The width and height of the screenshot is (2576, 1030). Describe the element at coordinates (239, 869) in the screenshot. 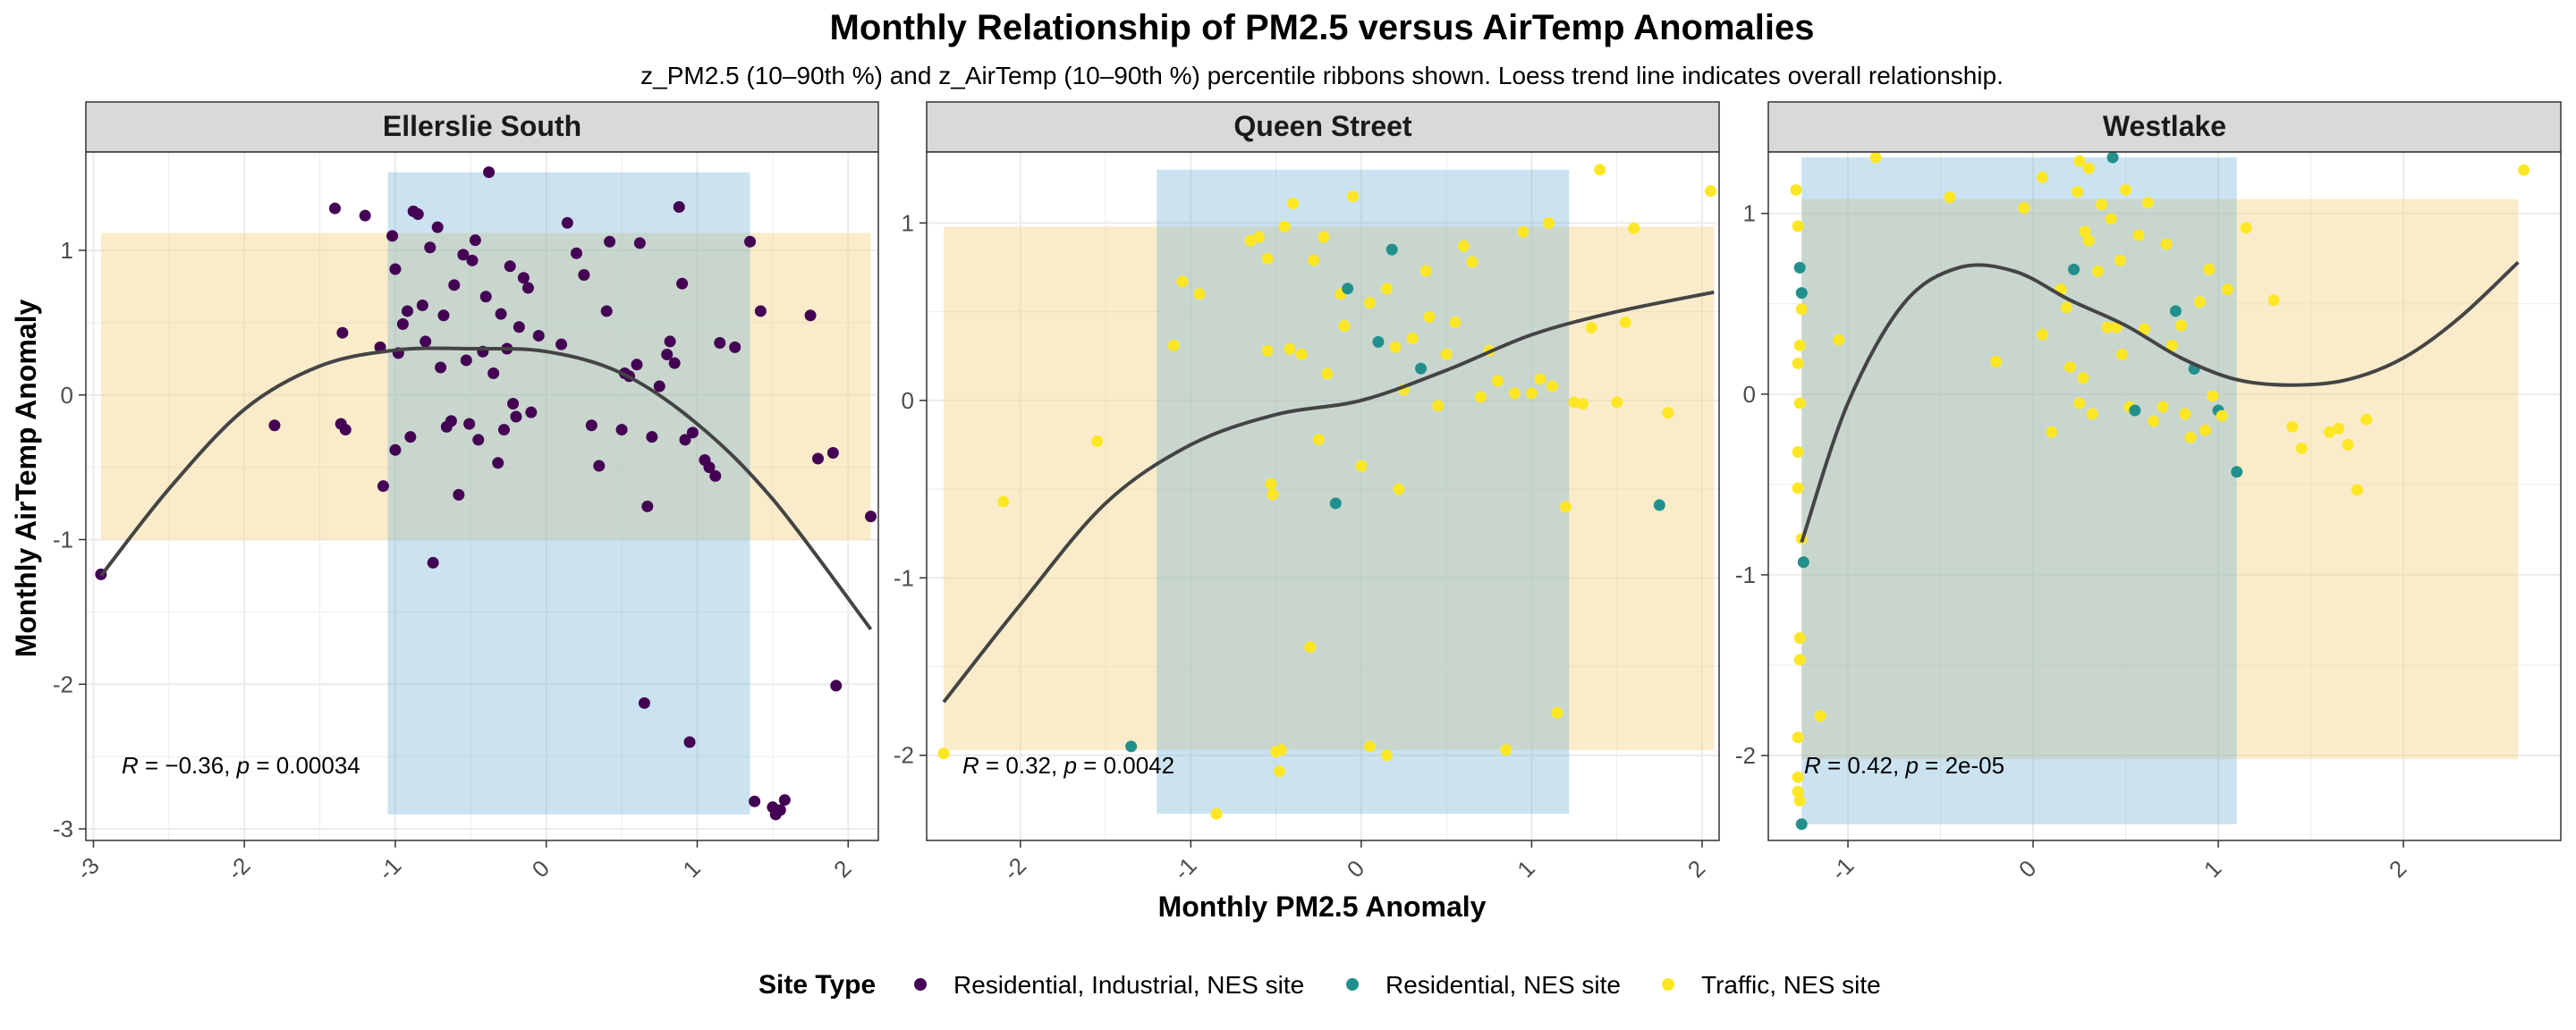

I see `x-tick-label: -2` at that location.